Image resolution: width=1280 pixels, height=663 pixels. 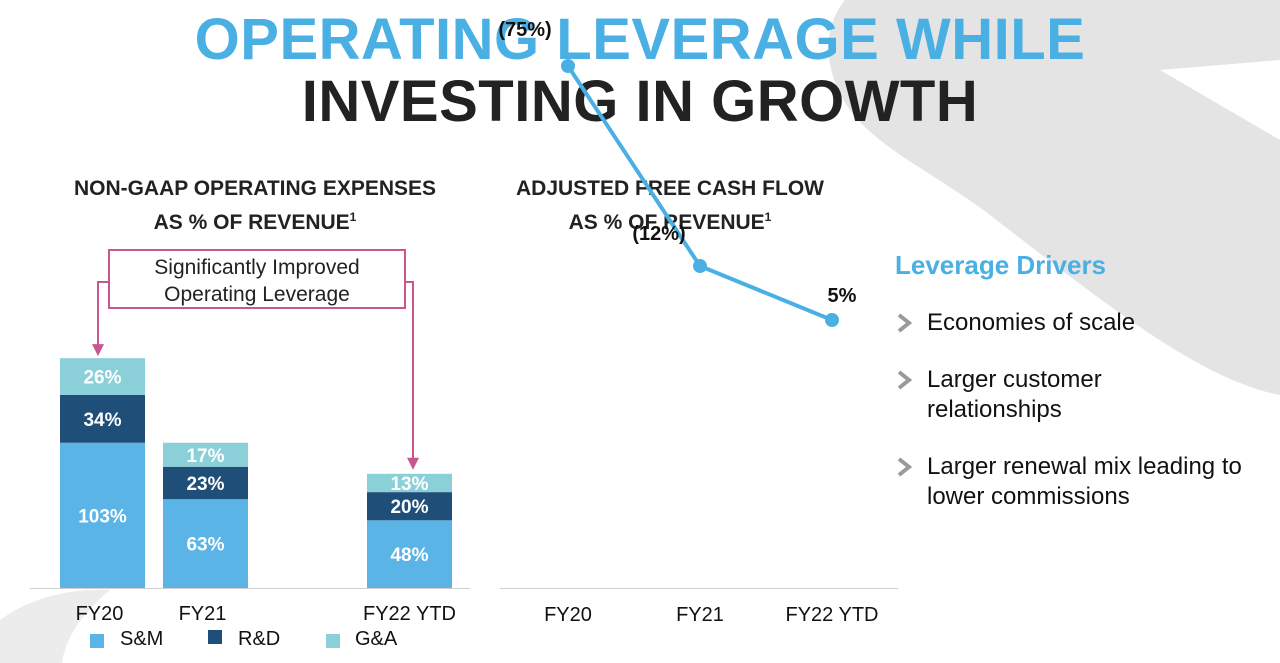 I want to click on callout-arrow-right, so click(x=410, y=370).